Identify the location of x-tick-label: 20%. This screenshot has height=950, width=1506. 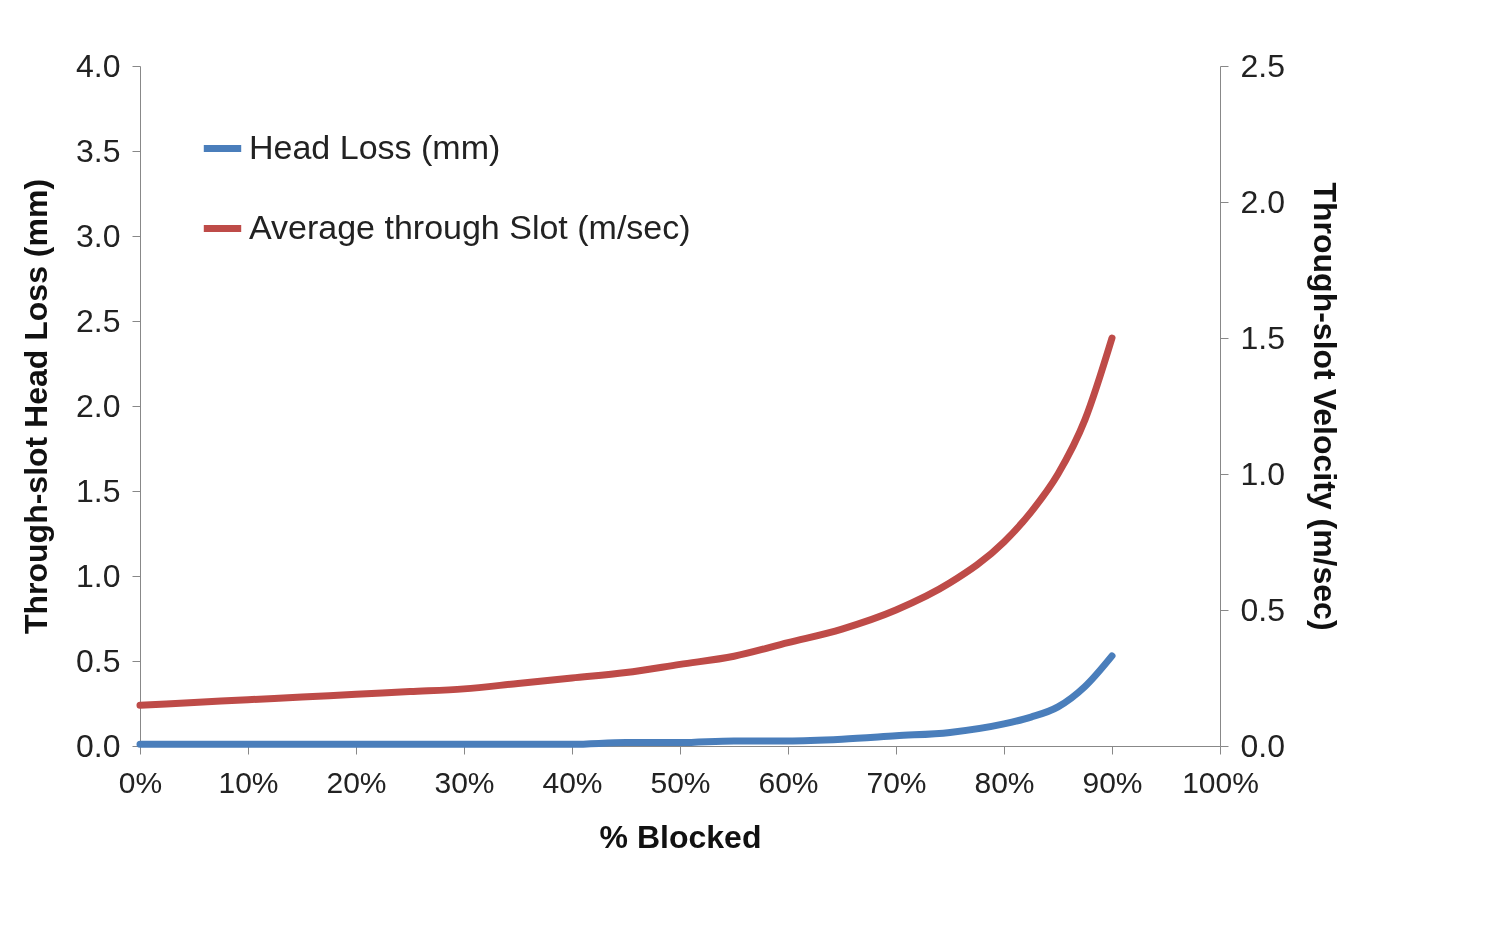
(356, 782).